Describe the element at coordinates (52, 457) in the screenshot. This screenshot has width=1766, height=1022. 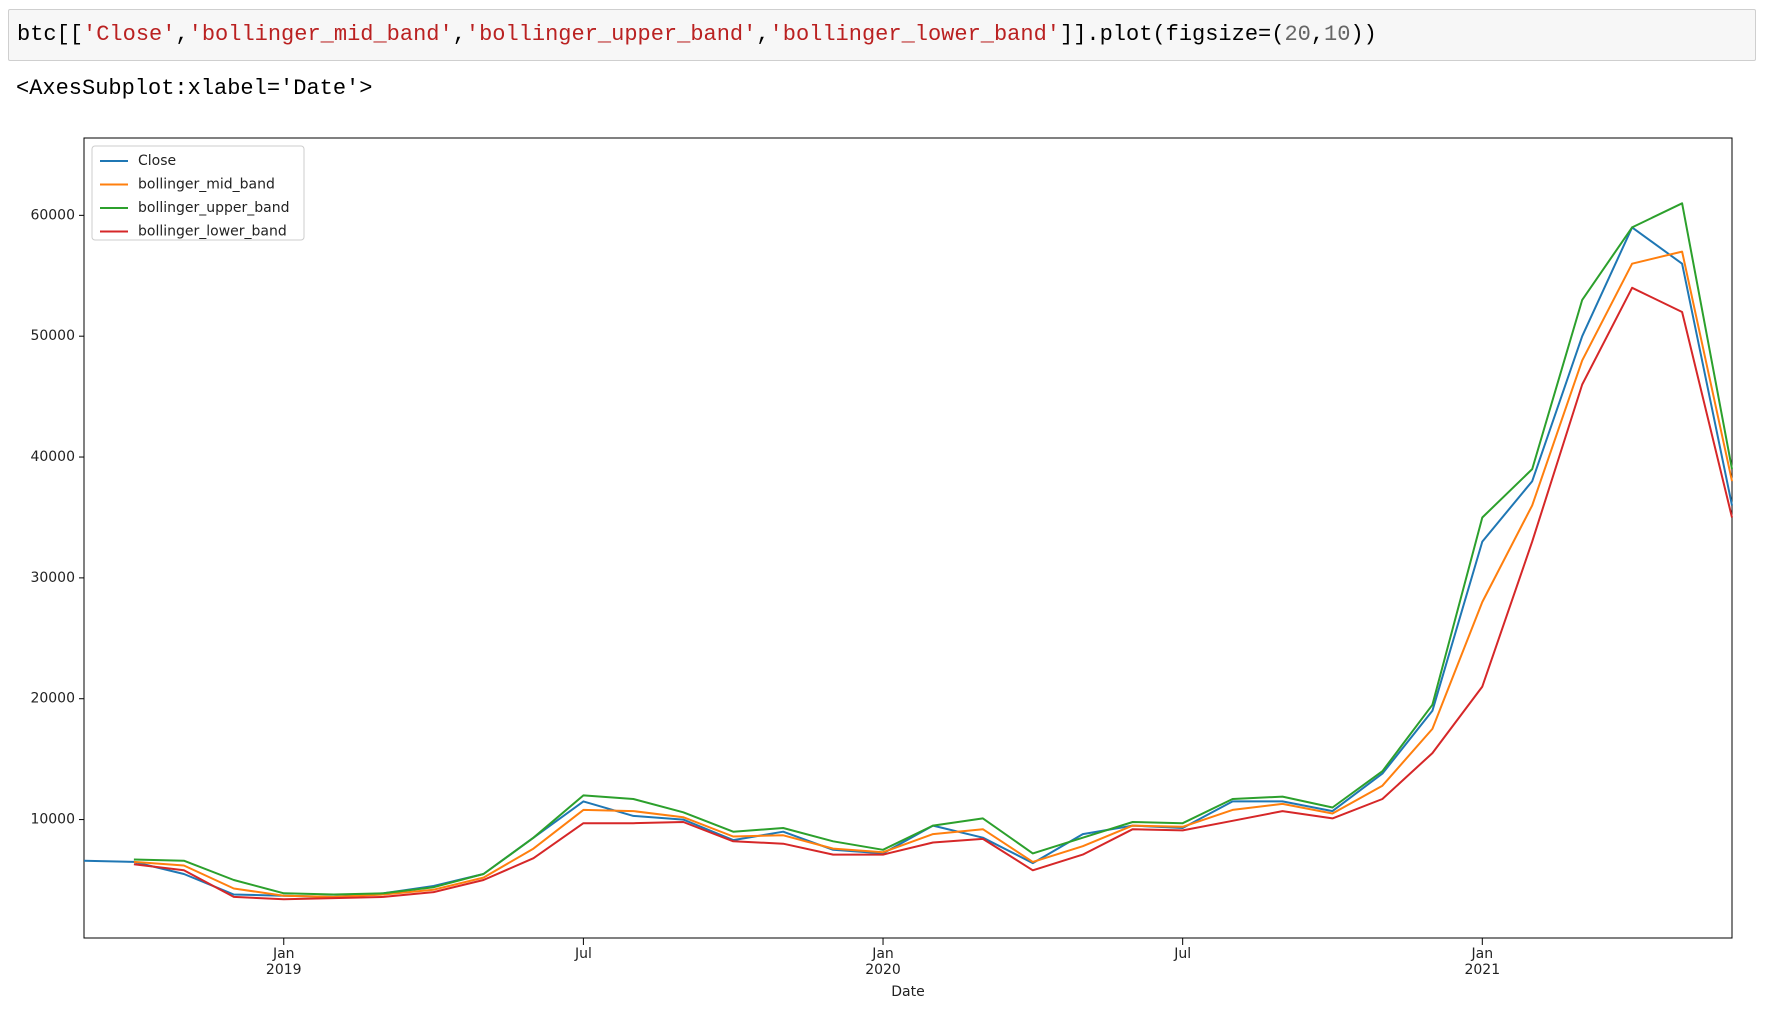
I see `y-tick-label: 40000` at that location.